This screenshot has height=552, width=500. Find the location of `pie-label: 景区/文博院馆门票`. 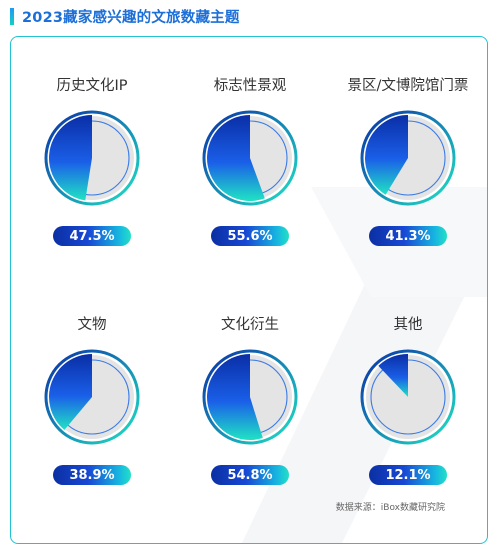

pie-label: 景区/文博院馆门票 is located at coordinates (408, 86).